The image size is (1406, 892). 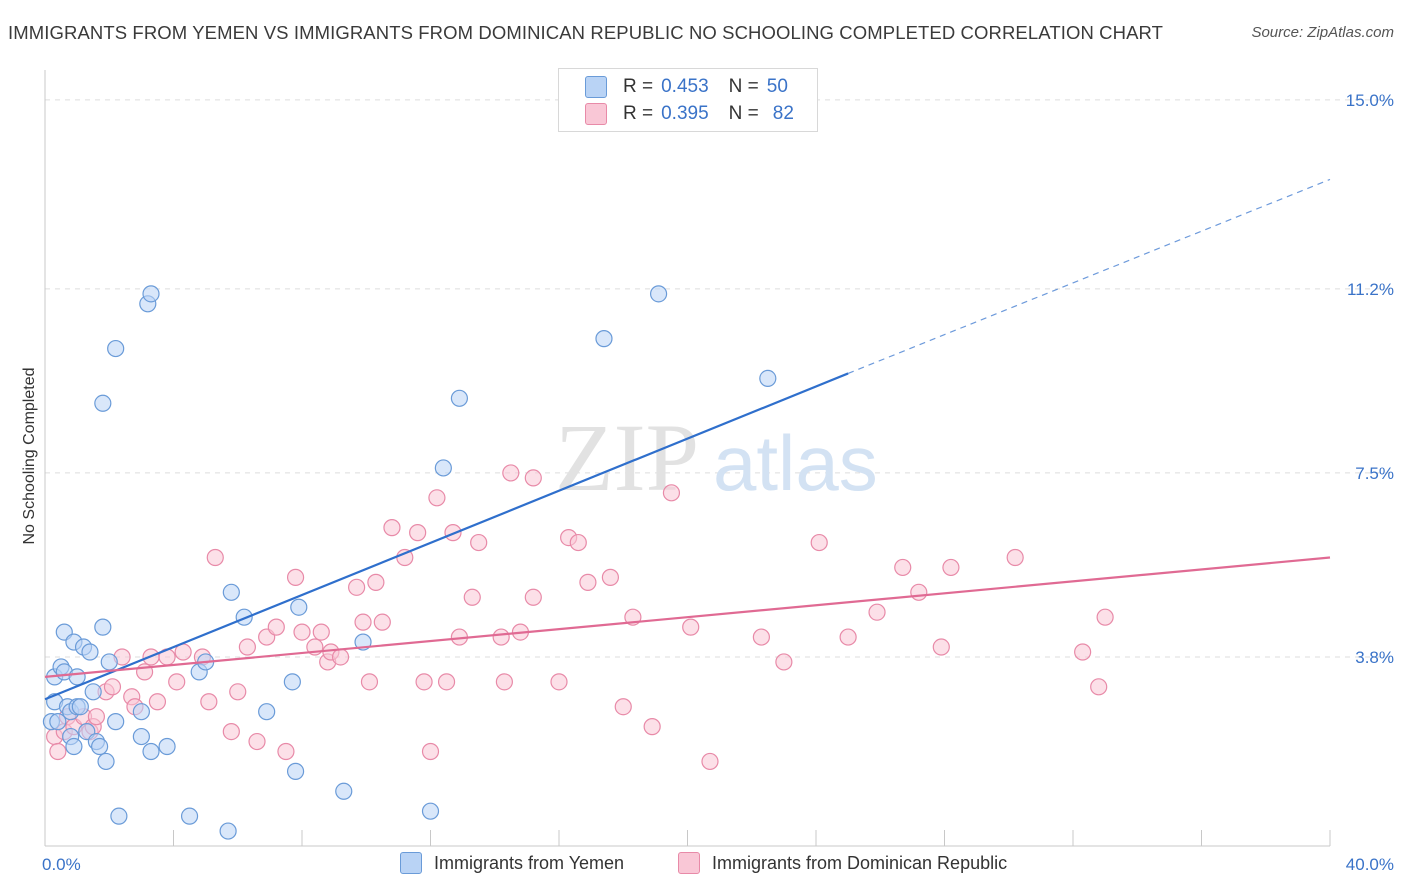 What do you see at coordinates (1089, 276) in the screenshot?
I see `yemen-trend-extension` at bounding box center [1089, 276].